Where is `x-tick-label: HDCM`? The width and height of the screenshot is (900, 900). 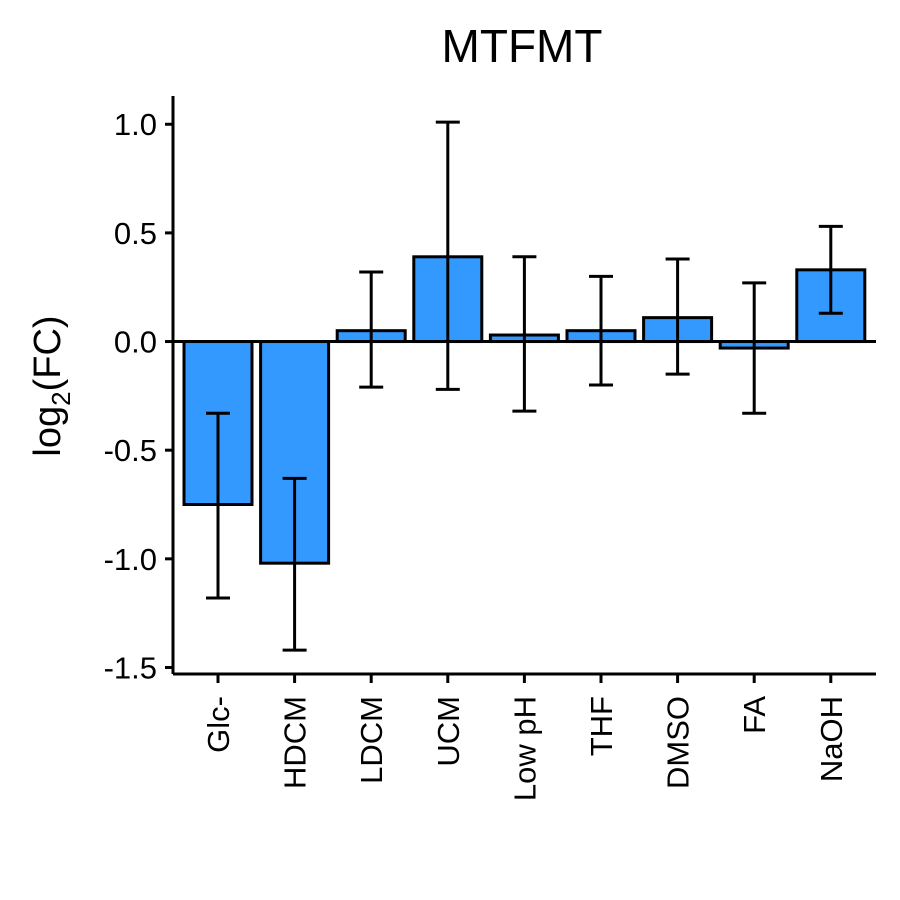 x-tick-label: HDCM is located at coordinates (295, 742).